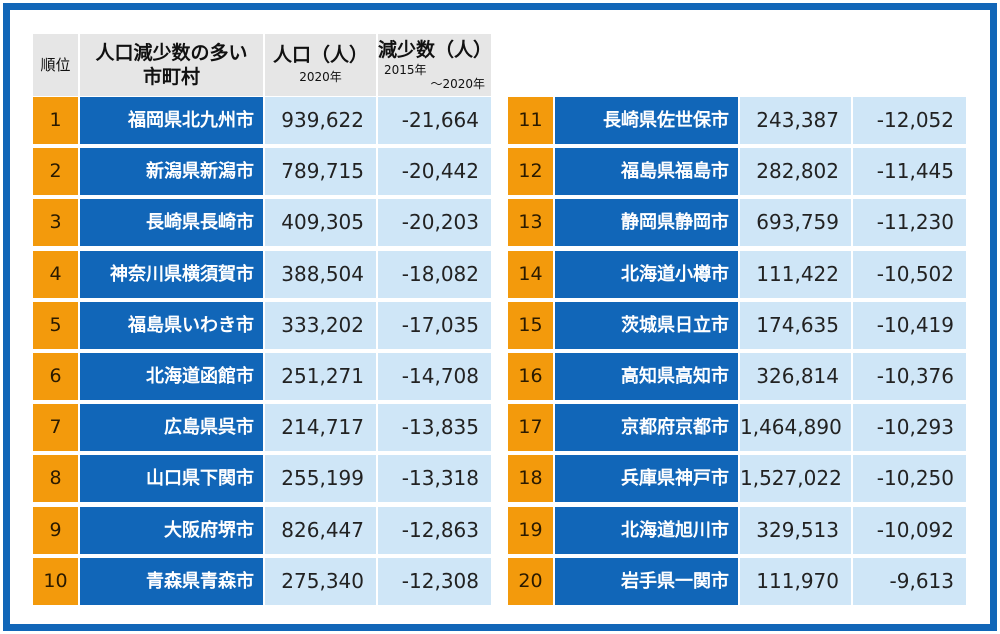 This screenshot has width=1000, height=634. I want to click on rank-cell: 20, so click(530, 581).